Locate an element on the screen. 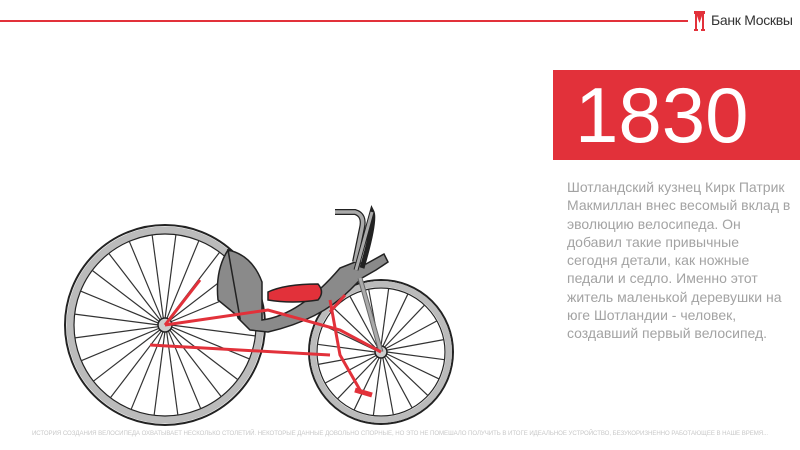 This screenshot has height=450, width=800. brand-logo: Банк Москвы is located at coordinates (743, 20).